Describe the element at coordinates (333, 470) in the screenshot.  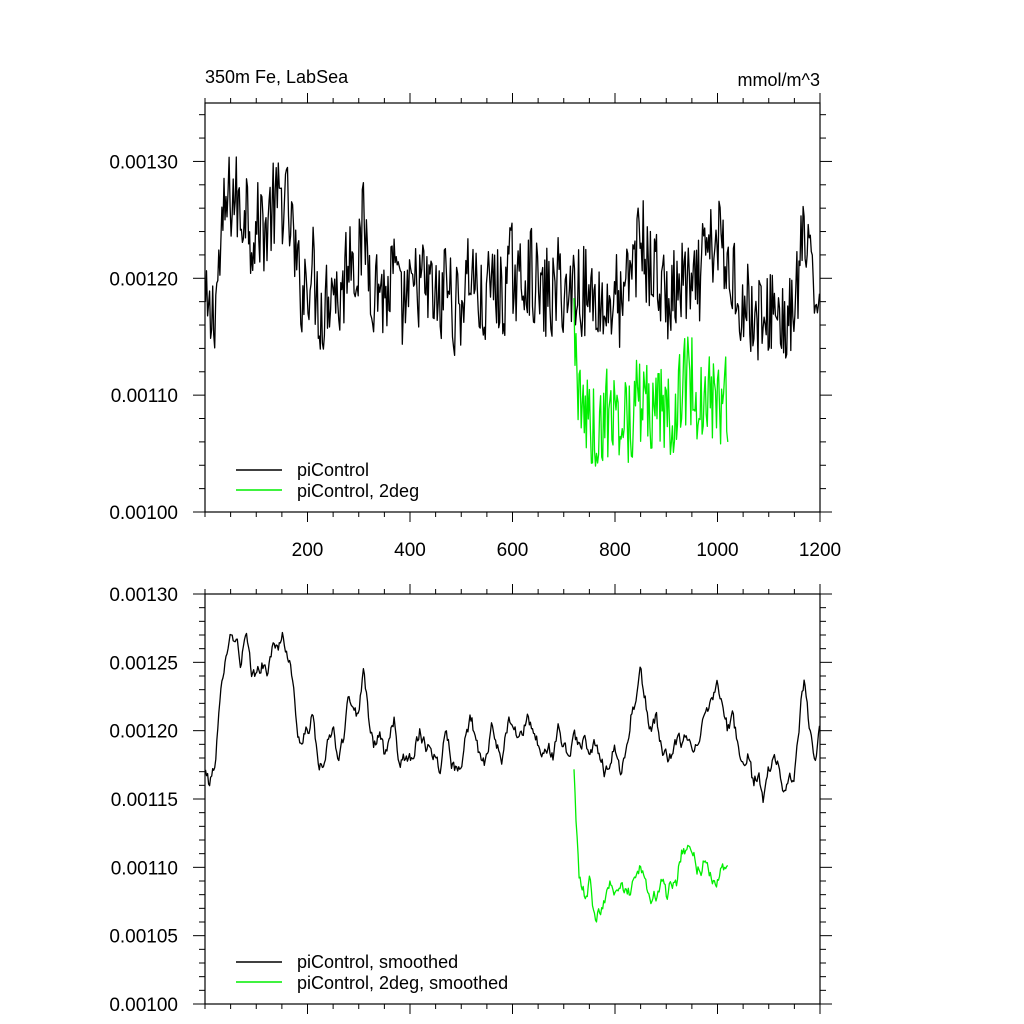
I see `legend-label-picontrol: piControl` at that location.